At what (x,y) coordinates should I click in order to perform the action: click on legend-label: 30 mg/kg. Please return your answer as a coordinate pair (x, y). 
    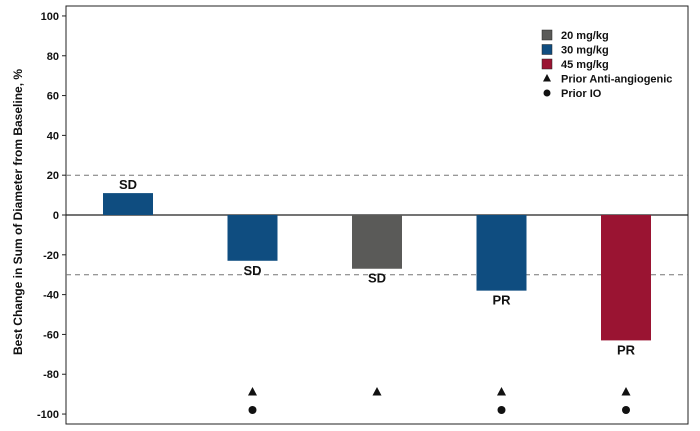
    Looking at the image, I should click on (585, 51).